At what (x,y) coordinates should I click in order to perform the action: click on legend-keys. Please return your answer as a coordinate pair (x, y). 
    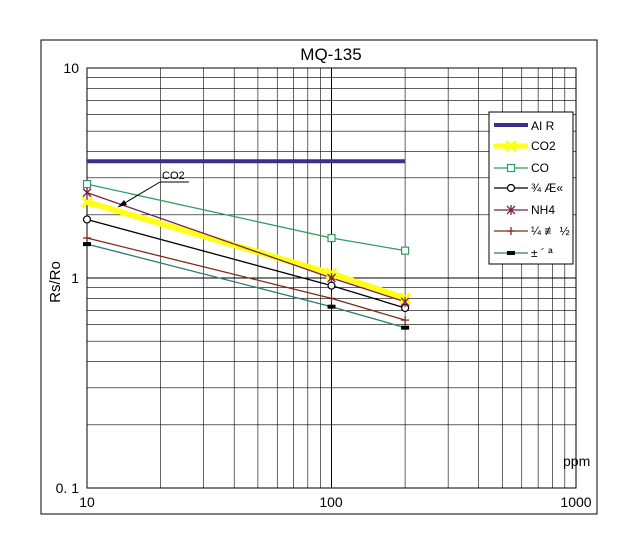
    Looking at the image, I should click on (511, 189).